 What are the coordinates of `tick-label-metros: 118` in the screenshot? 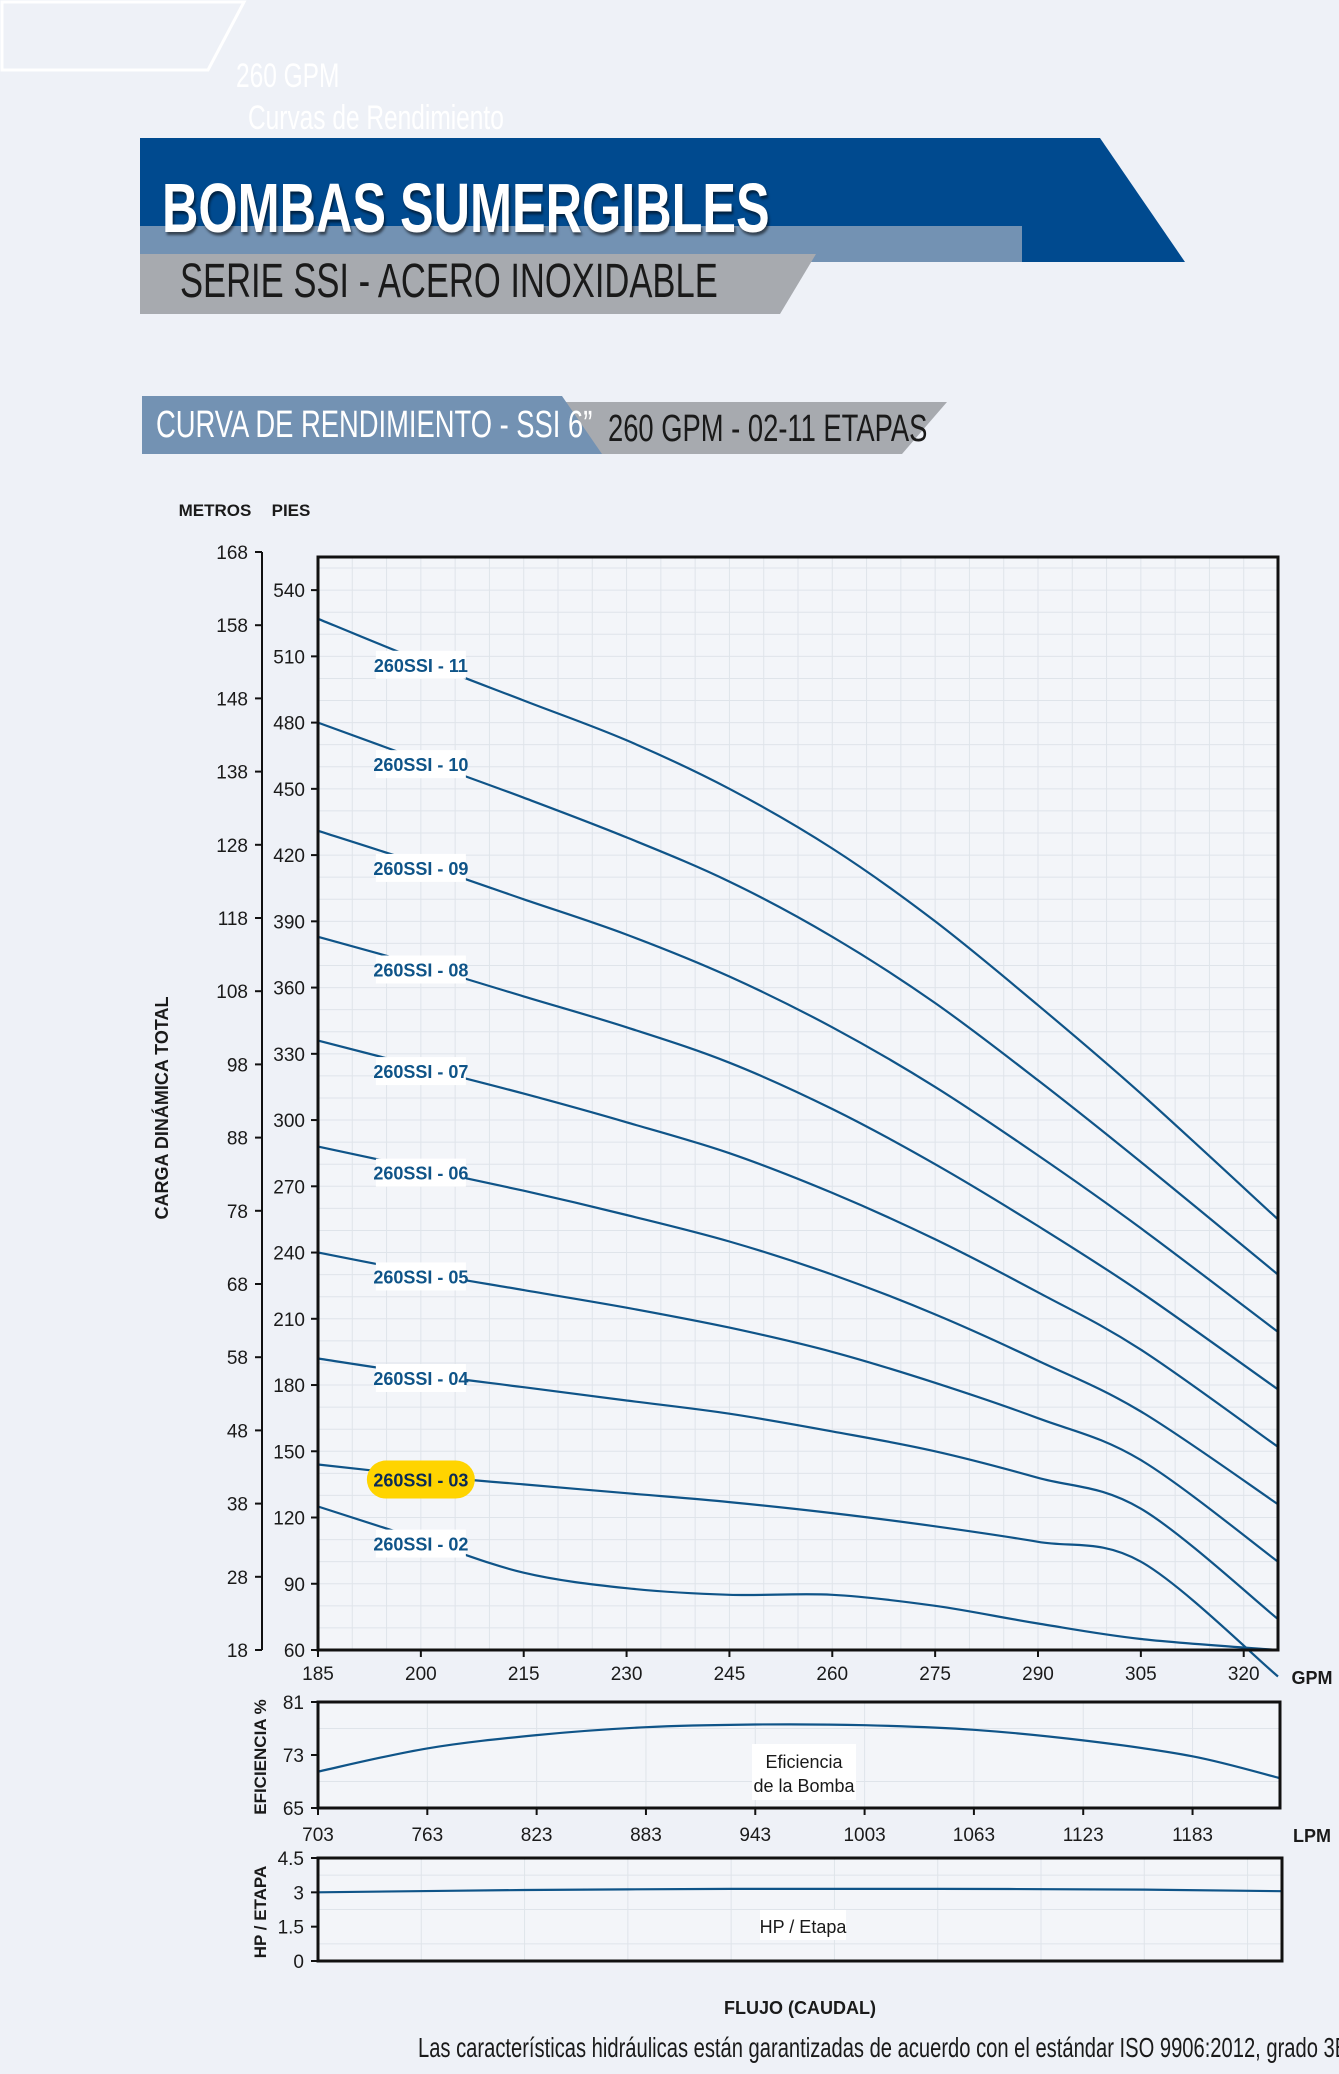 It's located at (233, 919).